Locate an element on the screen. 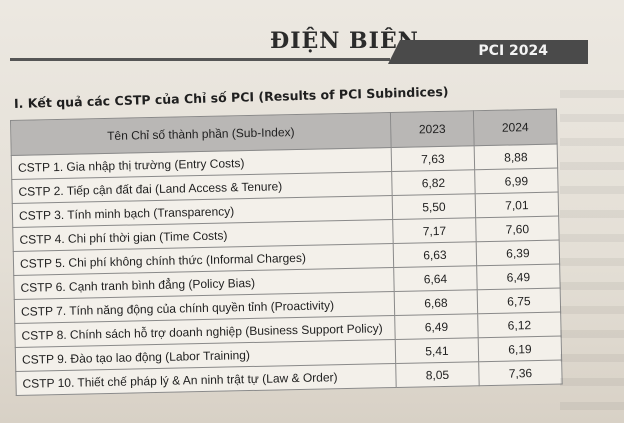 The height and width of the screenshot is (423, 624). value-2024: 6,75 is located at coordinates (519, 301).